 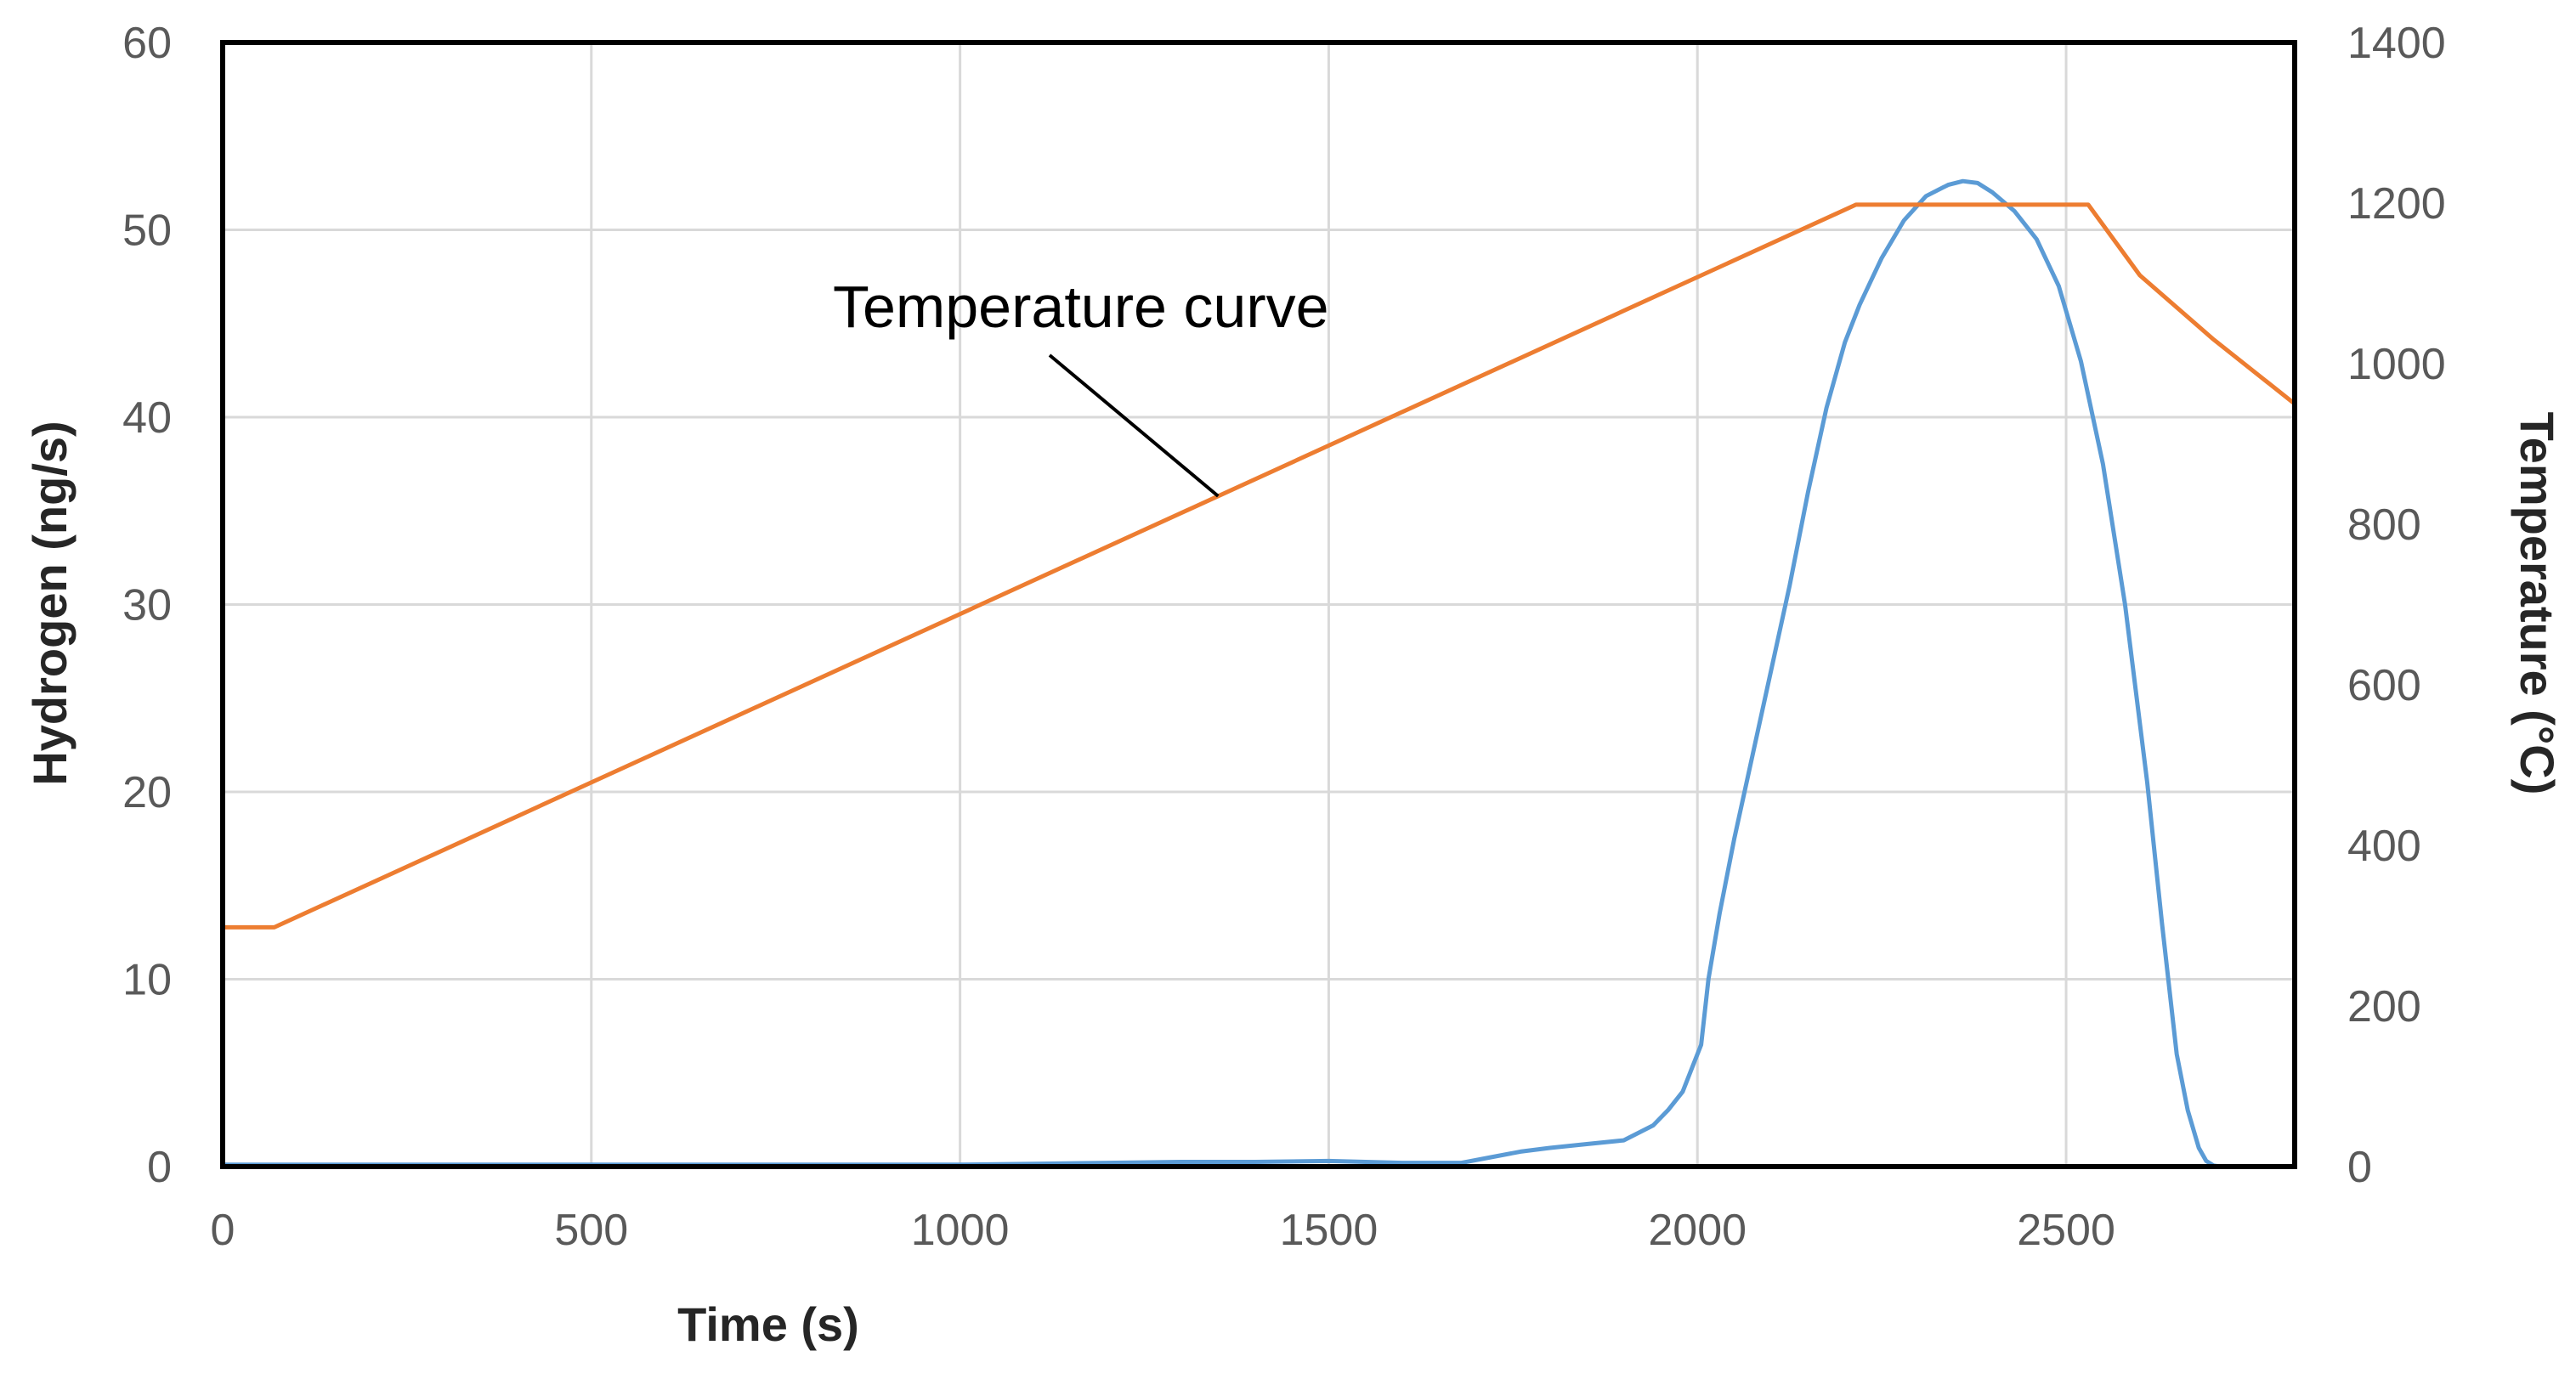 What do you see at coordinates (2384, 525) in the screenshot?
I see `right-axis-tick-label: 800` at bounding box center [2384, 525].